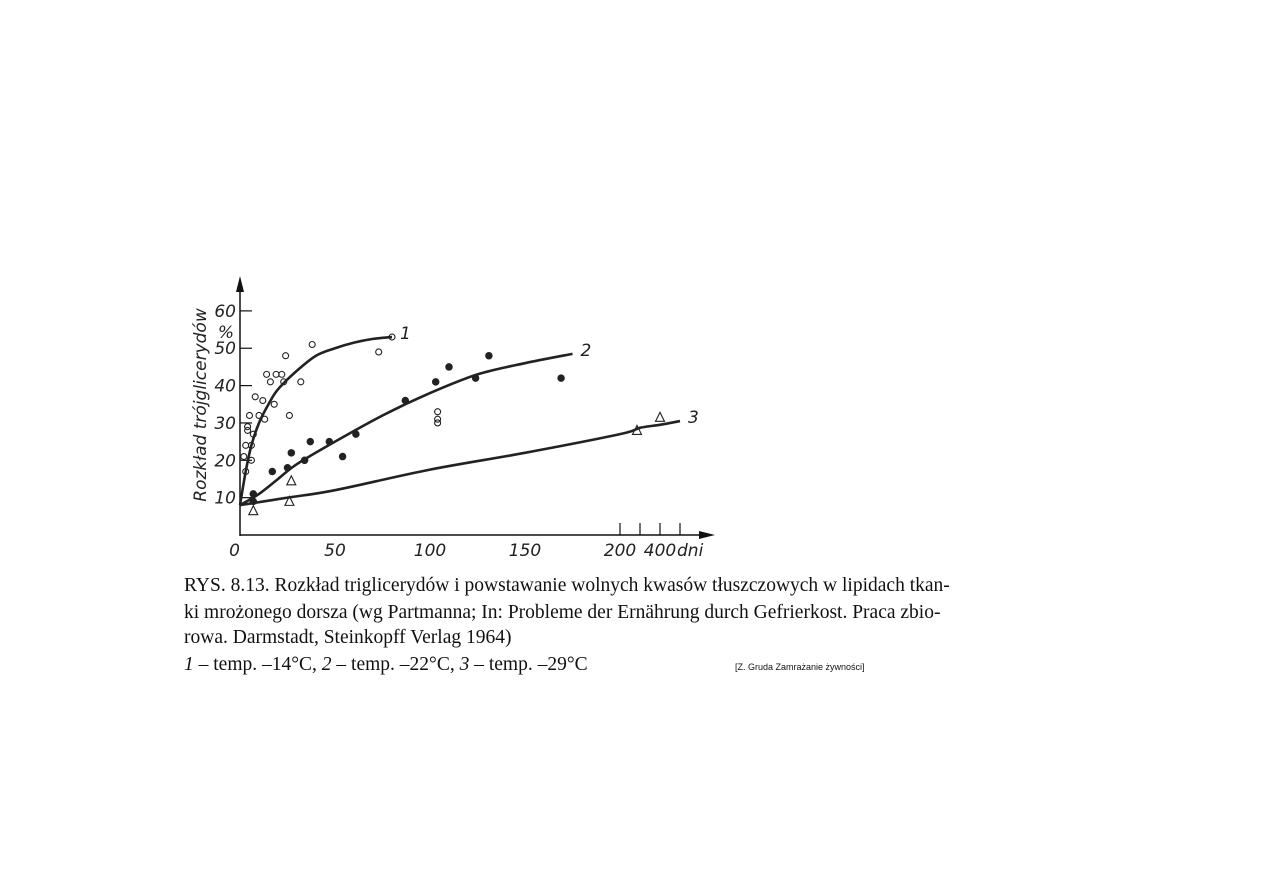 The width and height of the screenshot is (1263, 893). What do you see at coordinates (347, 637) in the screenshot?
I see `caption-line: rowa. Darmstadt, Steinkopff Verlag 1964)` at bounding box center [347, 637].